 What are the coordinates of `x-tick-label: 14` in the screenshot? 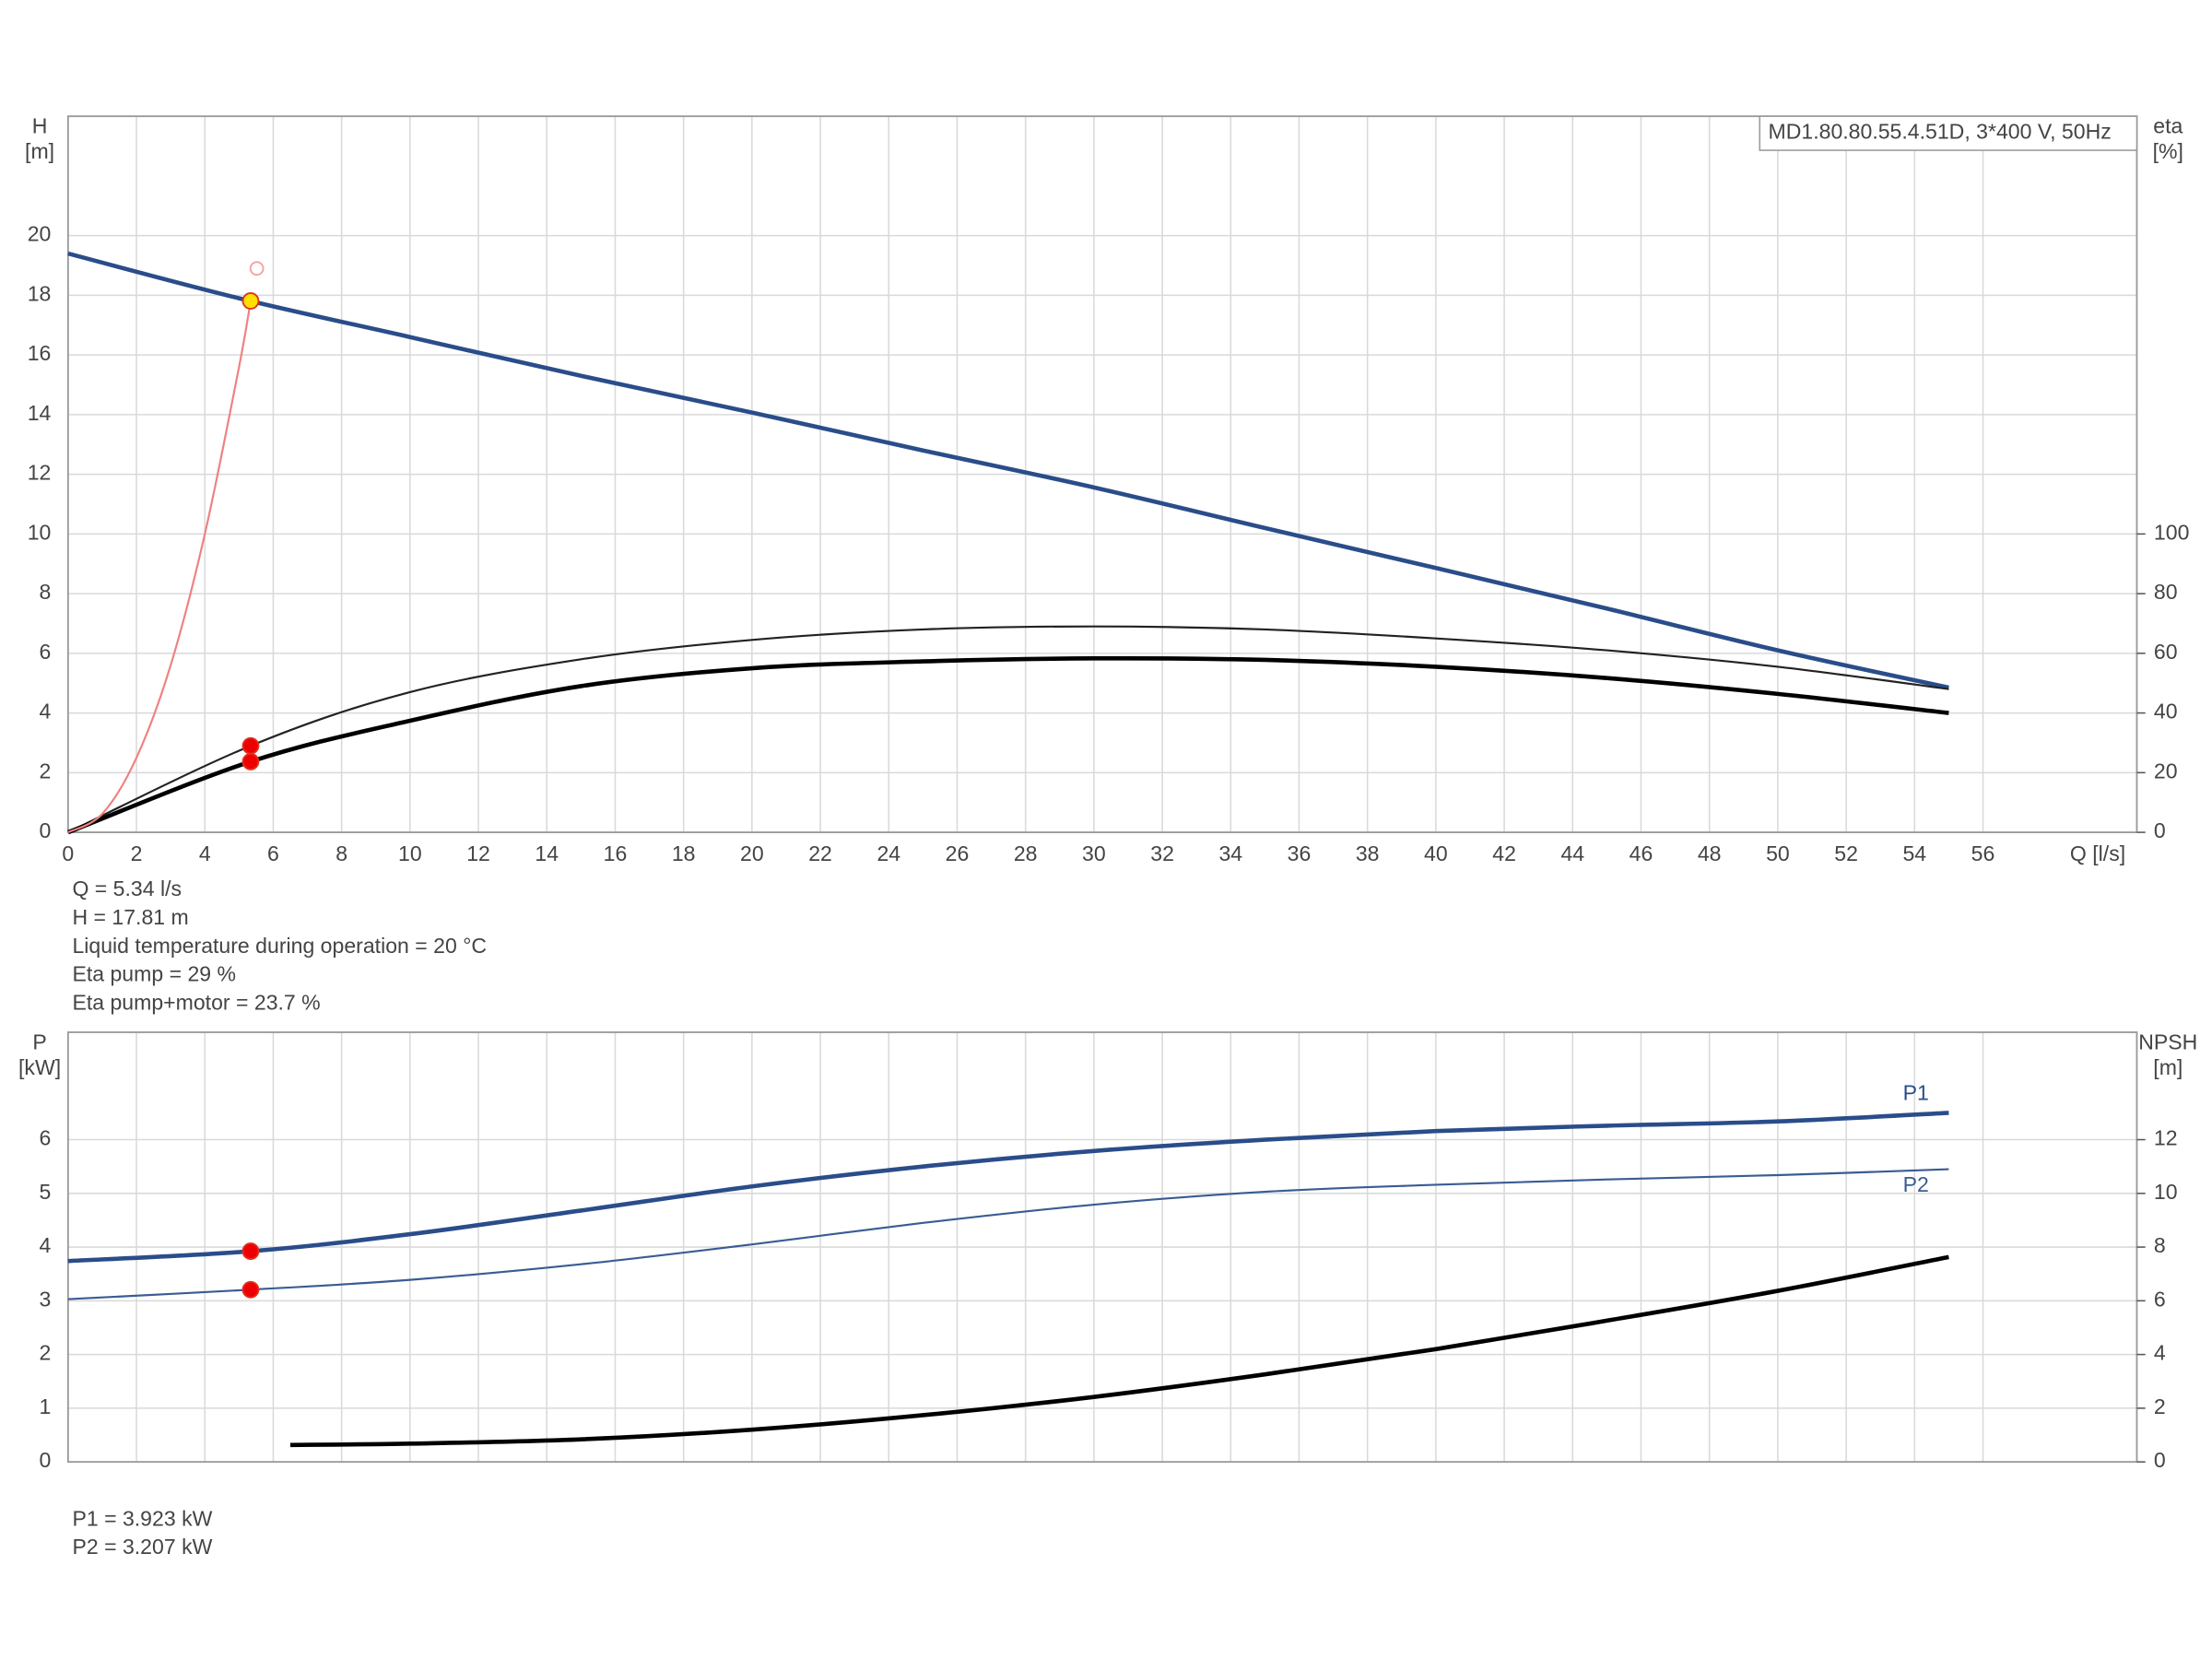 It's located at (547, 853).